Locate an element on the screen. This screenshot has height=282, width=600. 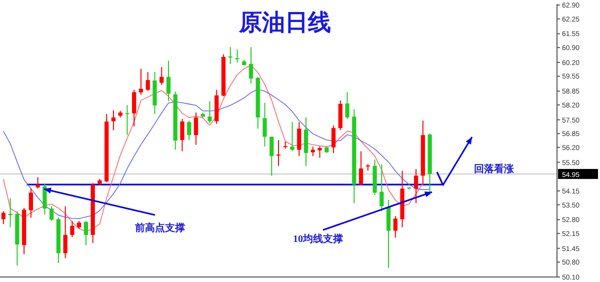
annotation: 前高点支撑 is located at coordinates (159, 228).